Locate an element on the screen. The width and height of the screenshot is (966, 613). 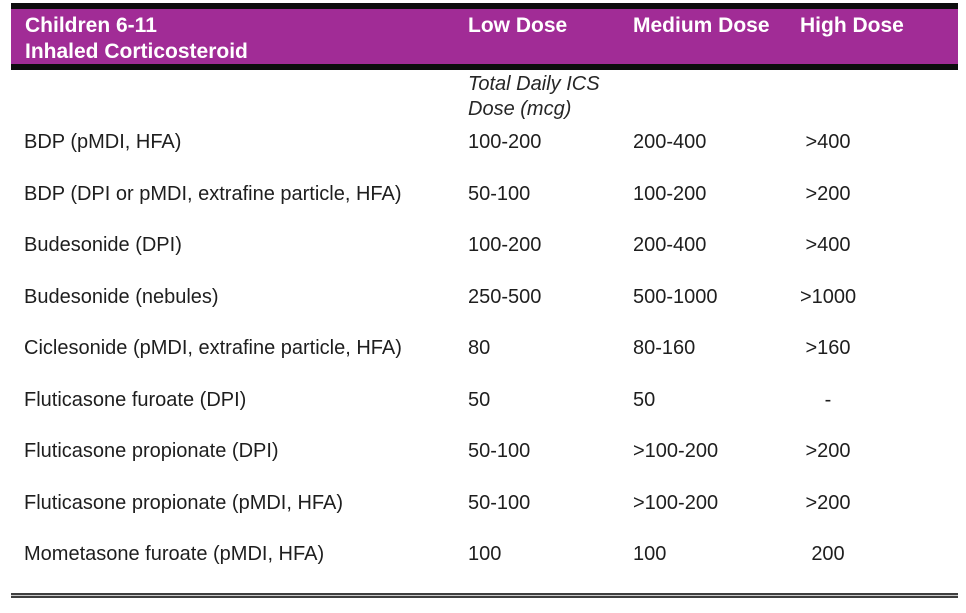
units-subheader-line1: Total Daily ICS is located at coordinates (534, 84).